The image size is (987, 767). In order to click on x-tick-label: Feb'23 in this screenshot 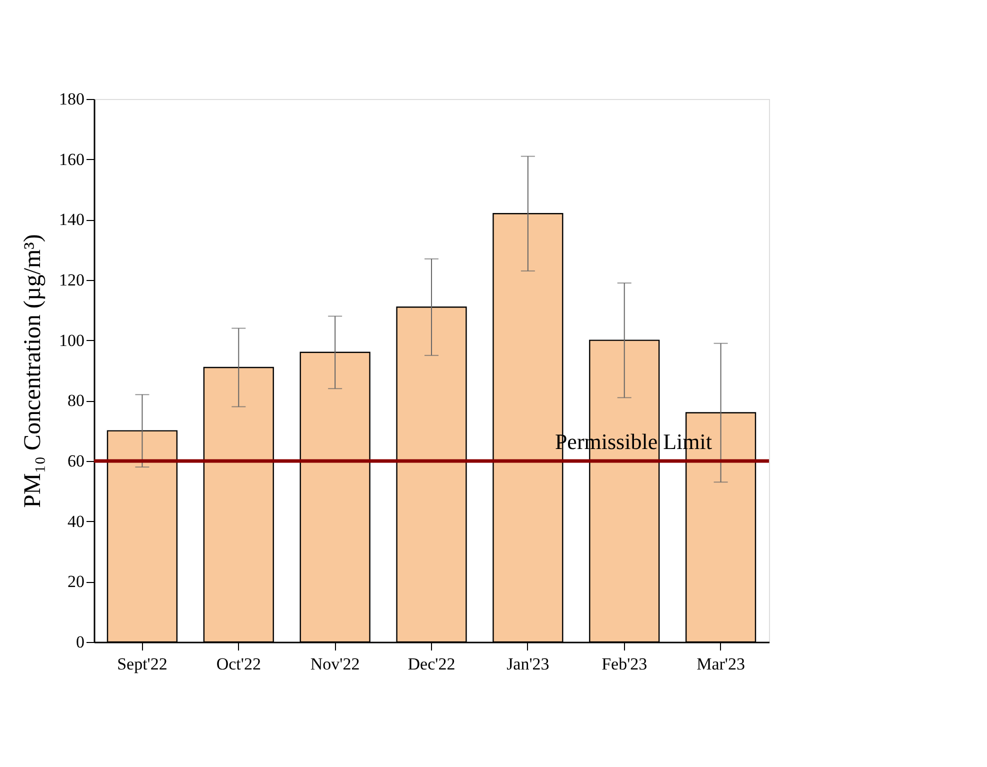, I will do `click(625, 664)`.